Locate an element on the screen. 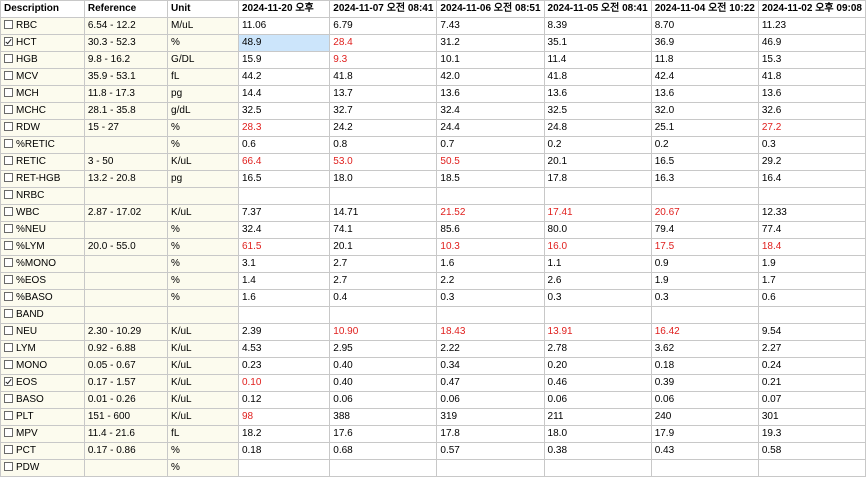 This screenshot has width=866, height=477. result-cell: 0.4 is located at coordinates (383, 298).